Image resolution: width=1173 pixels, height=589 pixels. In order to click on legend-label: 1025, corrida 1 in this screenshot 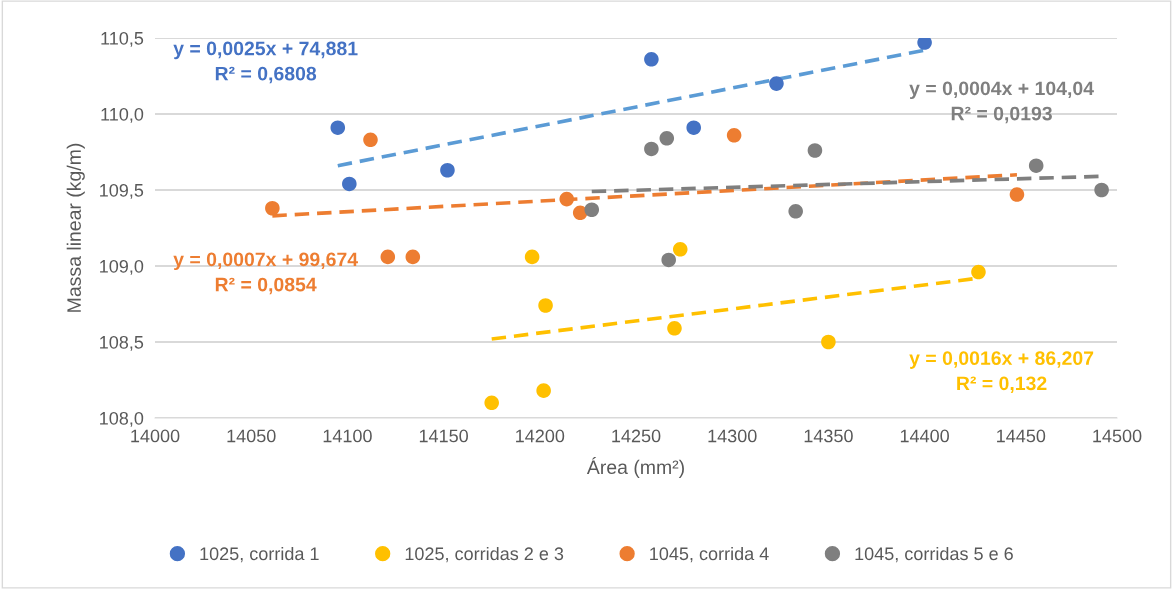, I will do `click(259, 554)`.